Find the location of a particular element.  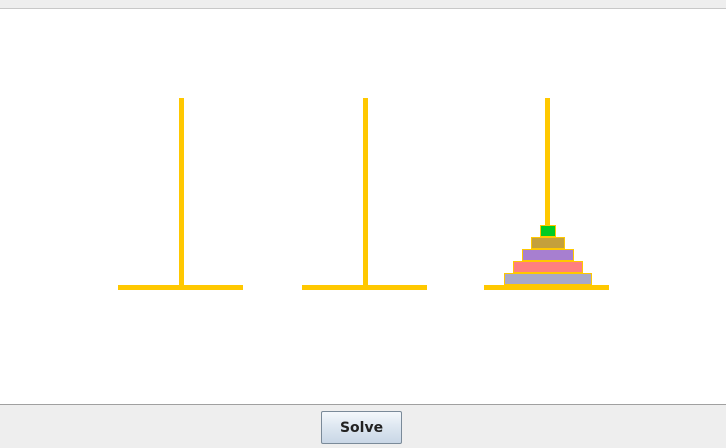

solve-button: Solve is located at coordinates (361, 427).